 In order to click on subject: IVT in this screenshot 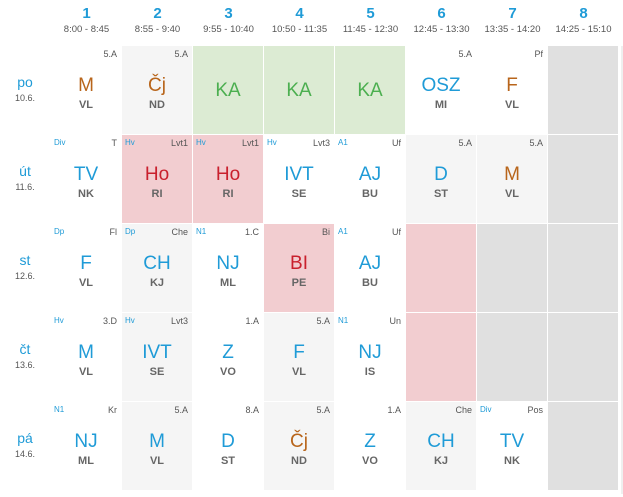, I will do `click(299, 174)`.